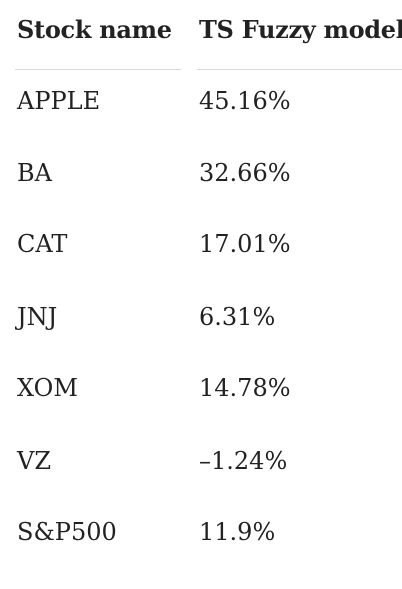  What do you see at coordinates (299, 69) in the screenshot?
I see `header-divider-ts-fuzzy-model` at bounding box center [299, 69].